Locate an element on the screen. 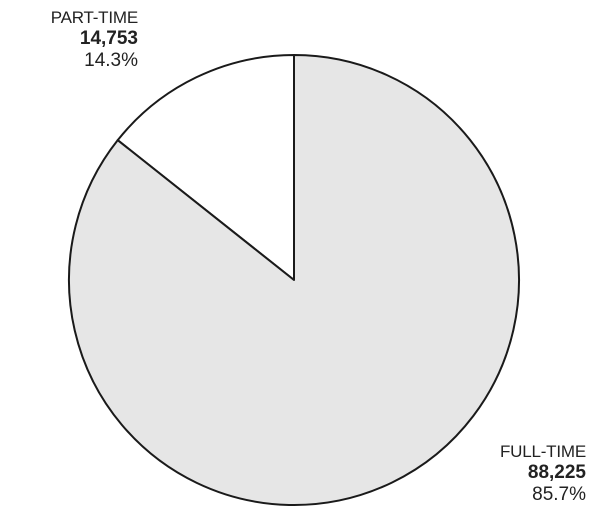  category-label-part-time: PART-TIME is located at coordinates (94, 17).